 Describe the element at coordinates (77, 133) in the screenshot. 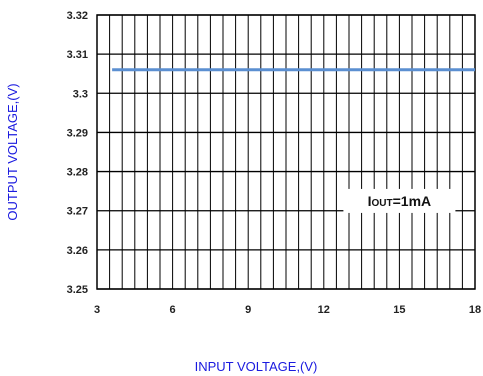

I see `y-tick-label: 3.29` at that location.